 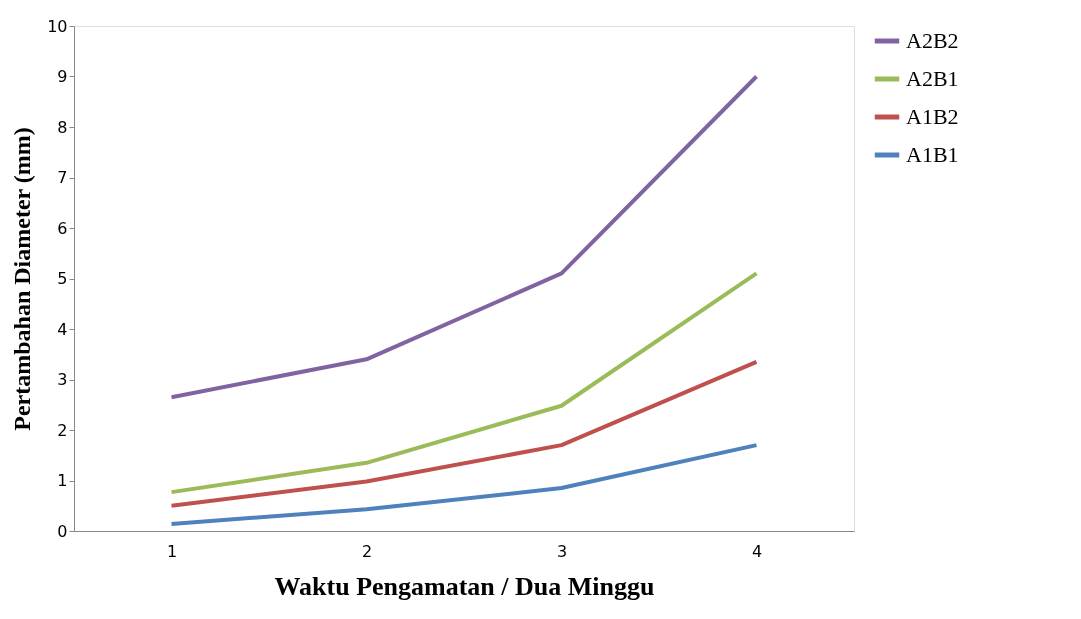 What do you see at coordinates (62, 531) in the screenshot?
I see `y-tick-label: 0` at bounding box center [62, 531].